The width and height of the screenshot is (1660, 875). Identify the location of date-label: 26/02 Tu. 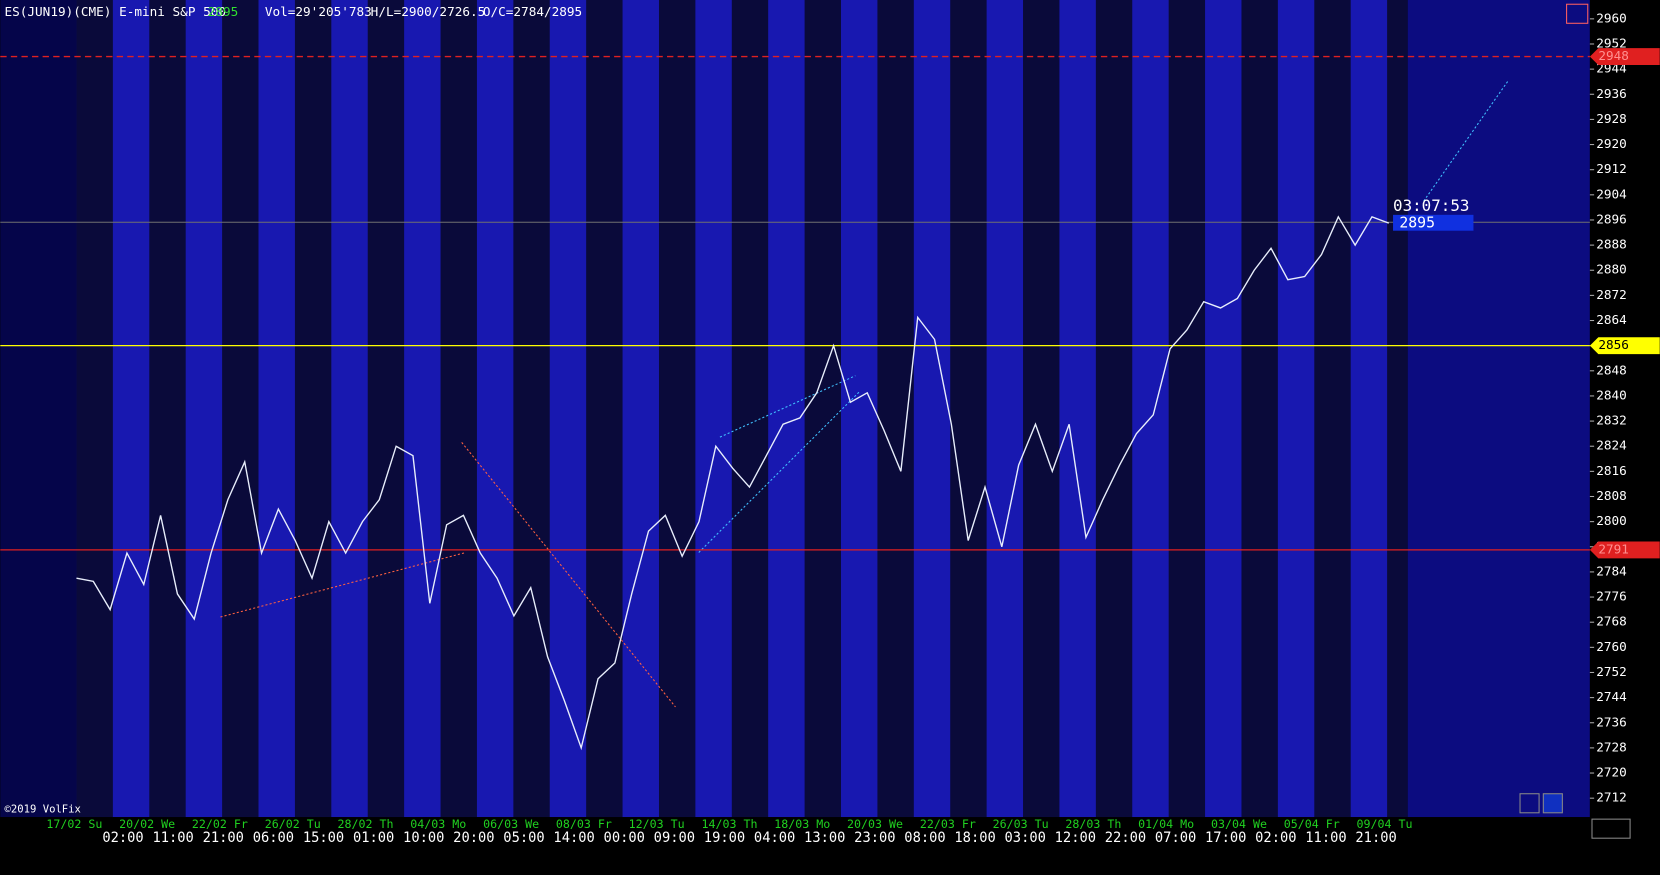
(293, 824).